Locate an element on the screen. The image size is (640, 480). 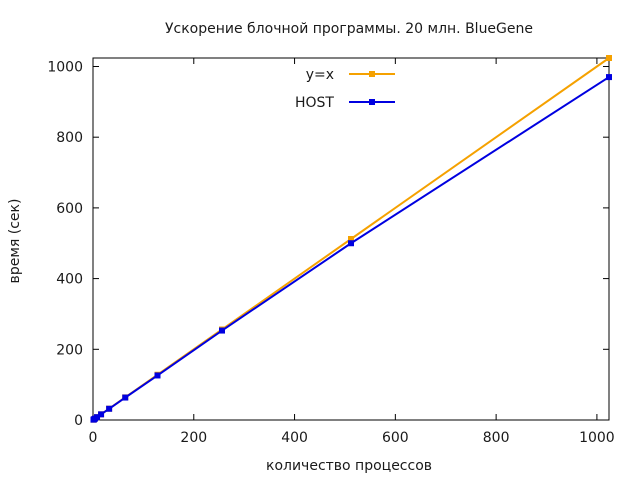
y-tick-label: 0 is located at coordinates (78, 421).